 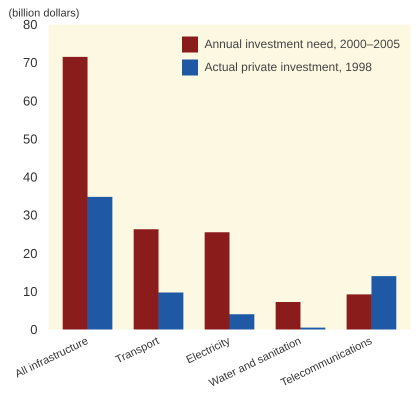 I want to click on y-tick-label: 40, so click(x=30, y=177).